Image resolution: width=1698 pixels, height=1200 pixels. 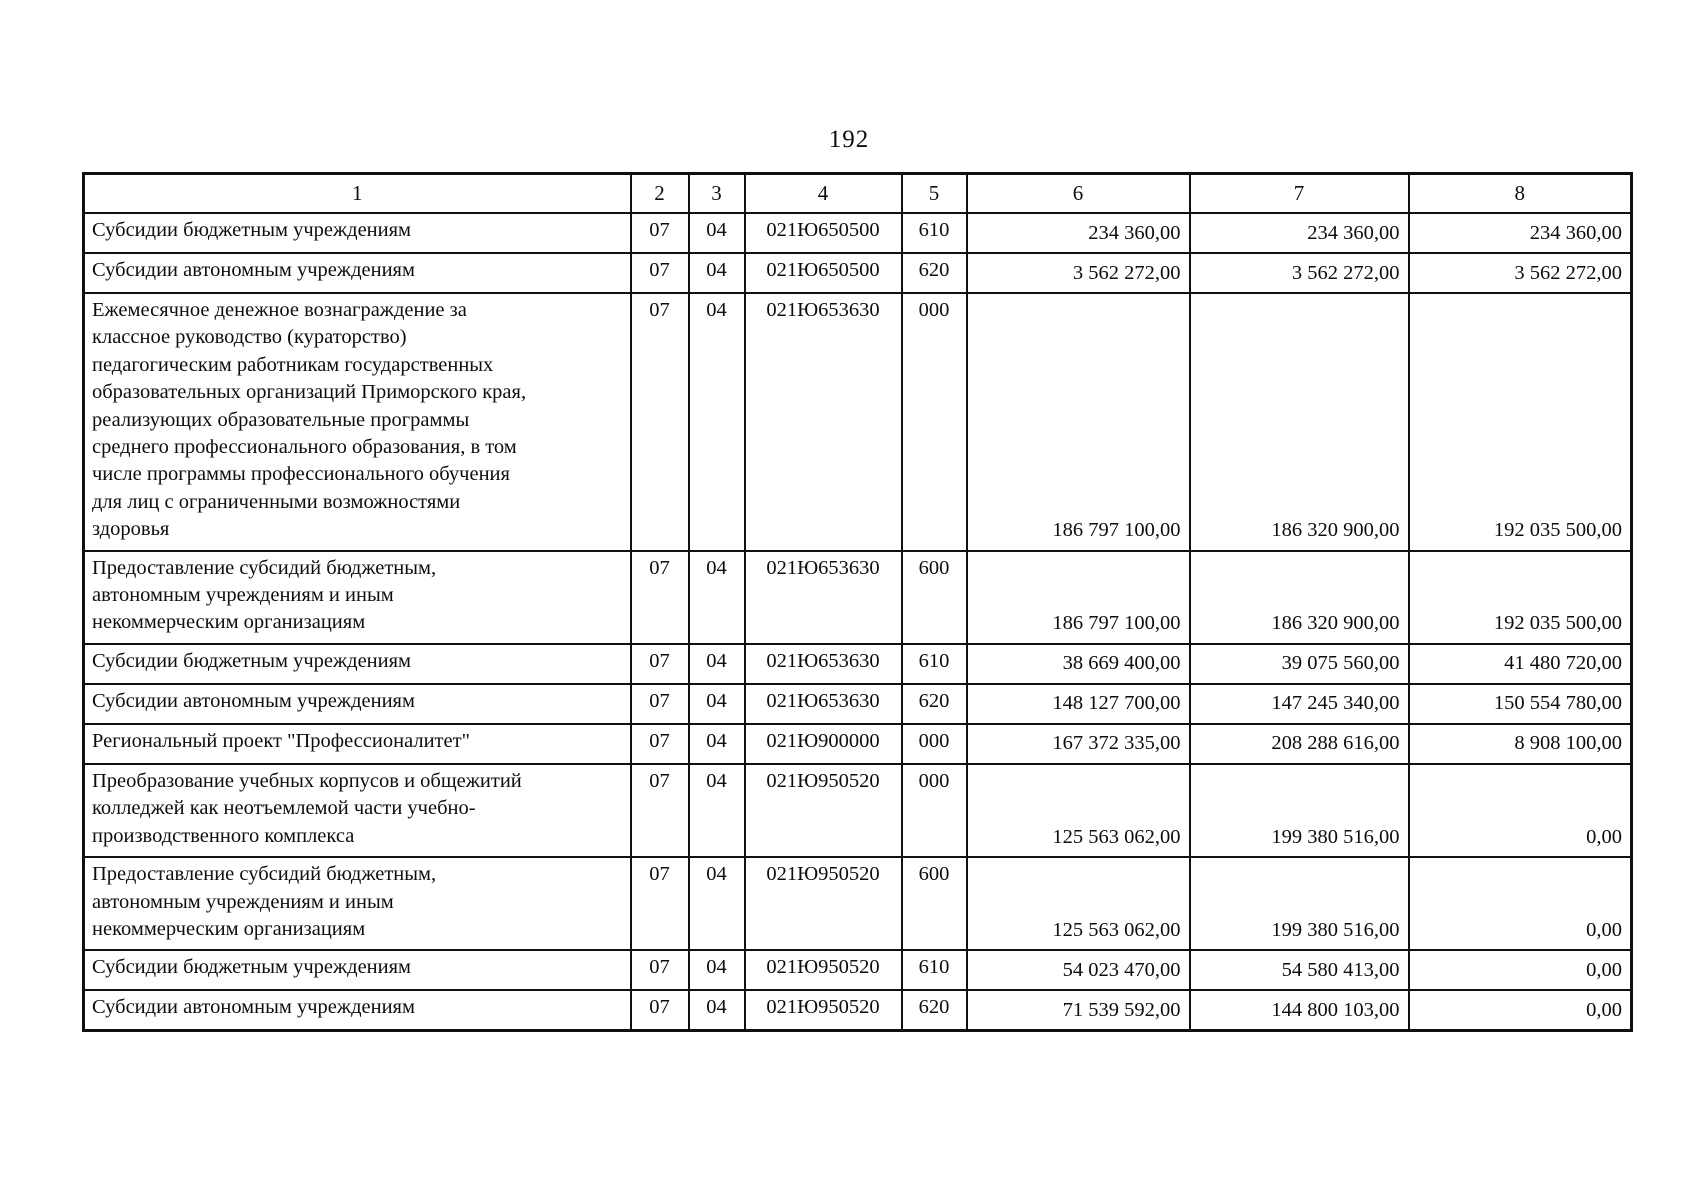 I want to click on target-article-cell: 021Ю900000, so click(x=823, y=743).